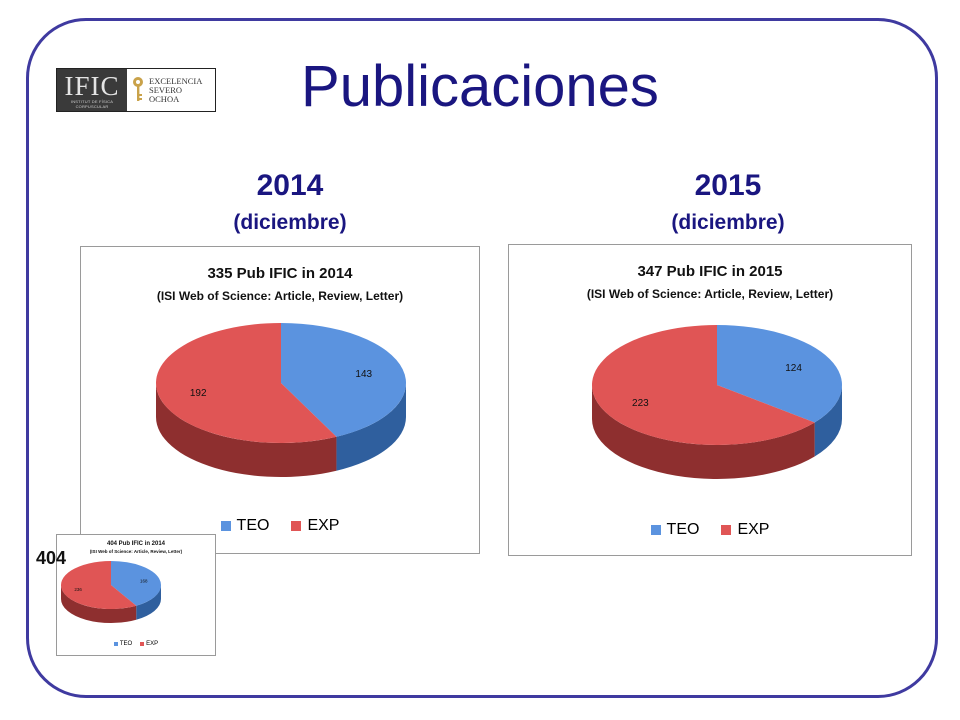  What do you see at coordinates (728, 185) in the screenshot?
I see `year-2015-heading: 2015` at bounding box center [728, 185].